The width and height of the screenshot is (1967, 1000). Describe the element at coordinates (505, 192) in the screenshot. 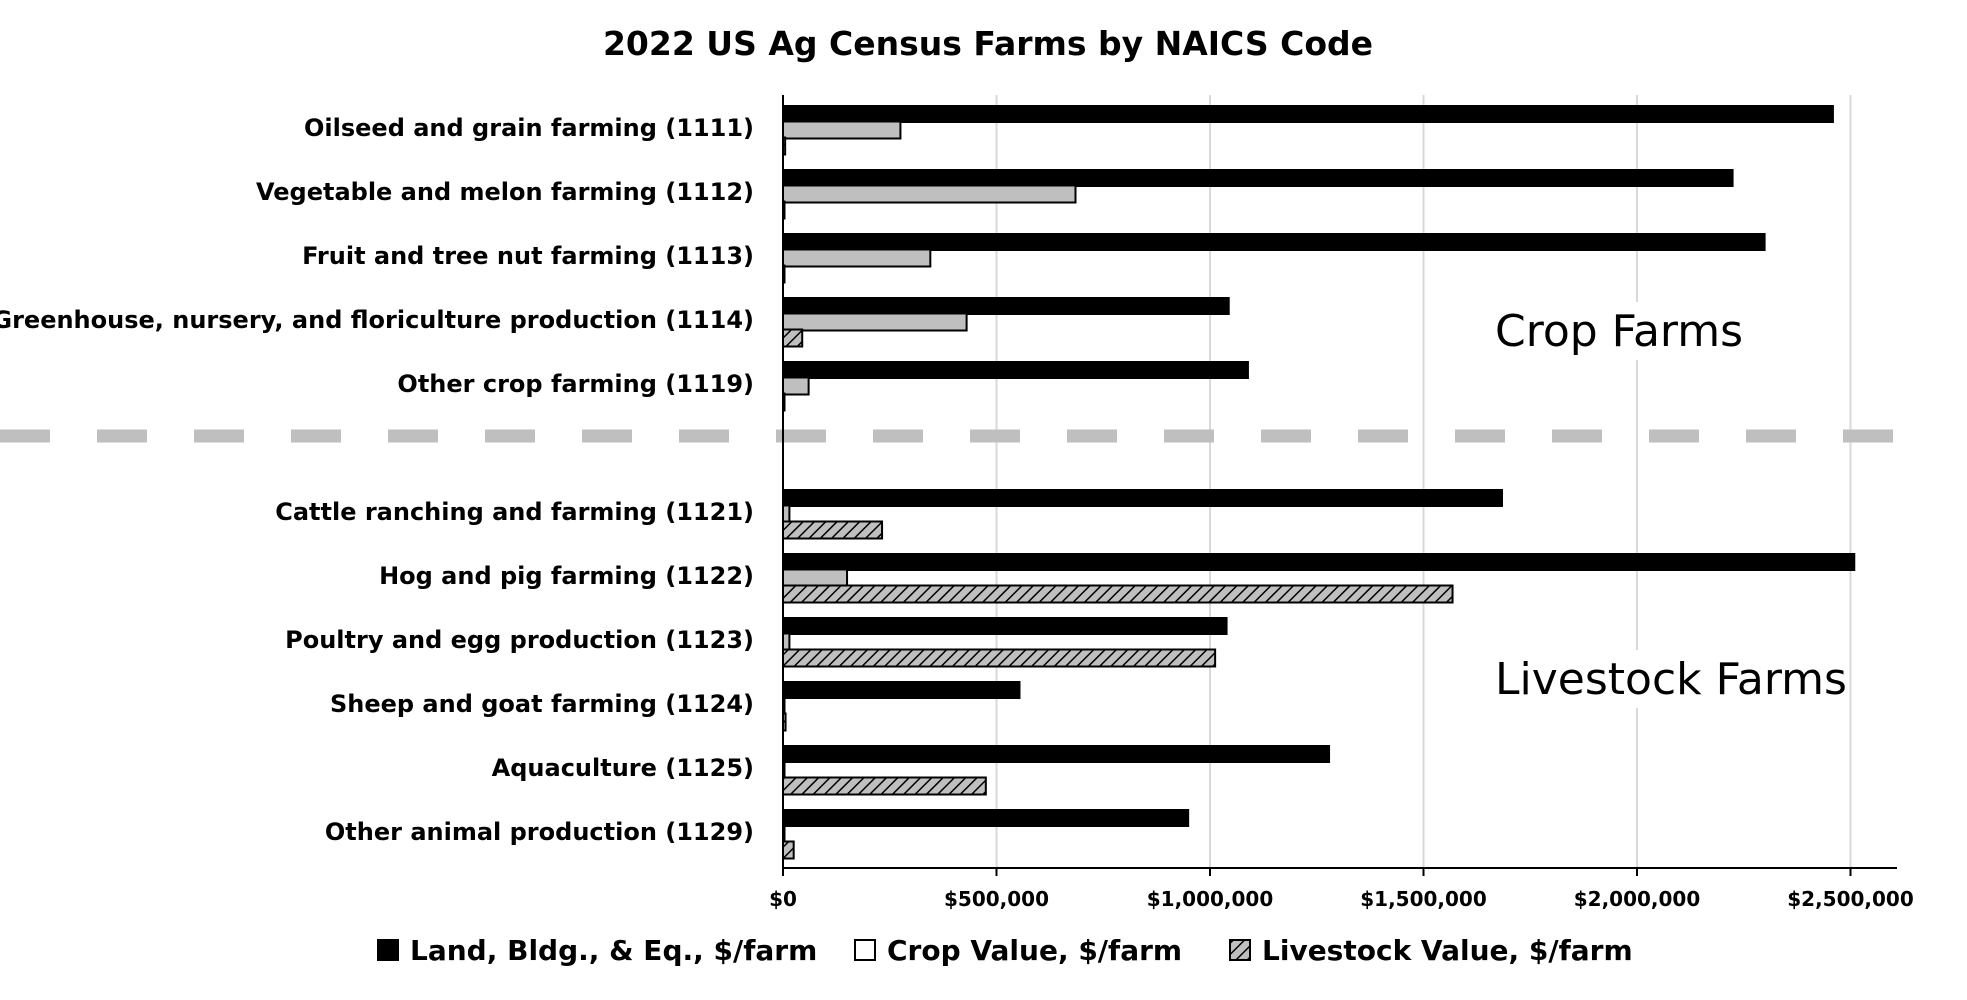

I see `category-label: Vegetable and melon farming (1112)` at that location.